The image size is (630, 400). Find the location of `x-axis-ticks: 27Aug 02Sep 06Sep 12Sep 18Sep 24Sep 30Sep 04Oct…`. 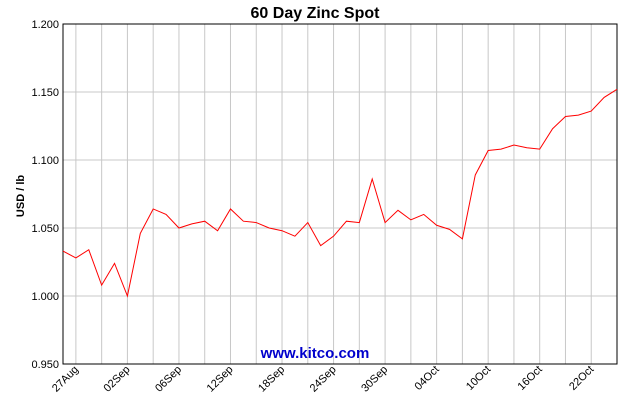

x-axis-ticks: 27Aug 02Sep 06Sep 12Sep 18Sep 24Sep 30Sep 04Oct… is located at coordinates (323, 379).